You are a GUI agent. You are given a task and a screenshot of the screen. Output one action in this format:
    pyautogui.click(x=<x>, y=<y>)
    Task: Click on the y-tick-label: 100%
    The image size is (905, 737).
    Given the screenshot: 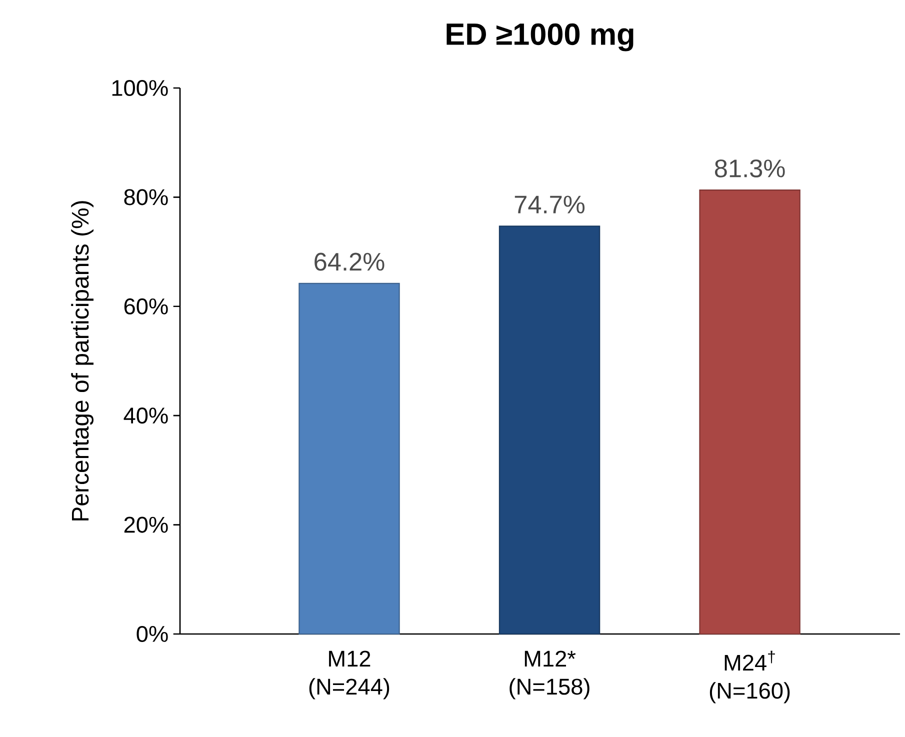 What is the action you would take?
    pyautogui.click(x=140, y=88)
    